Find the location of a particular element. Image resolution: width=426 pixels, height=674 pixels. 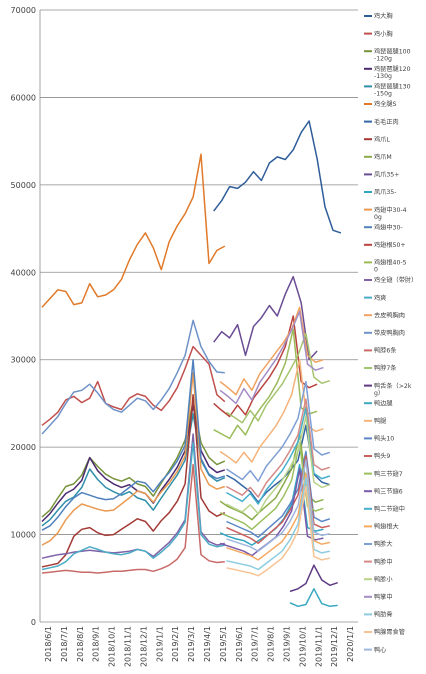

legend-label: 鸭掌中 is located at coordinates (383, 597).